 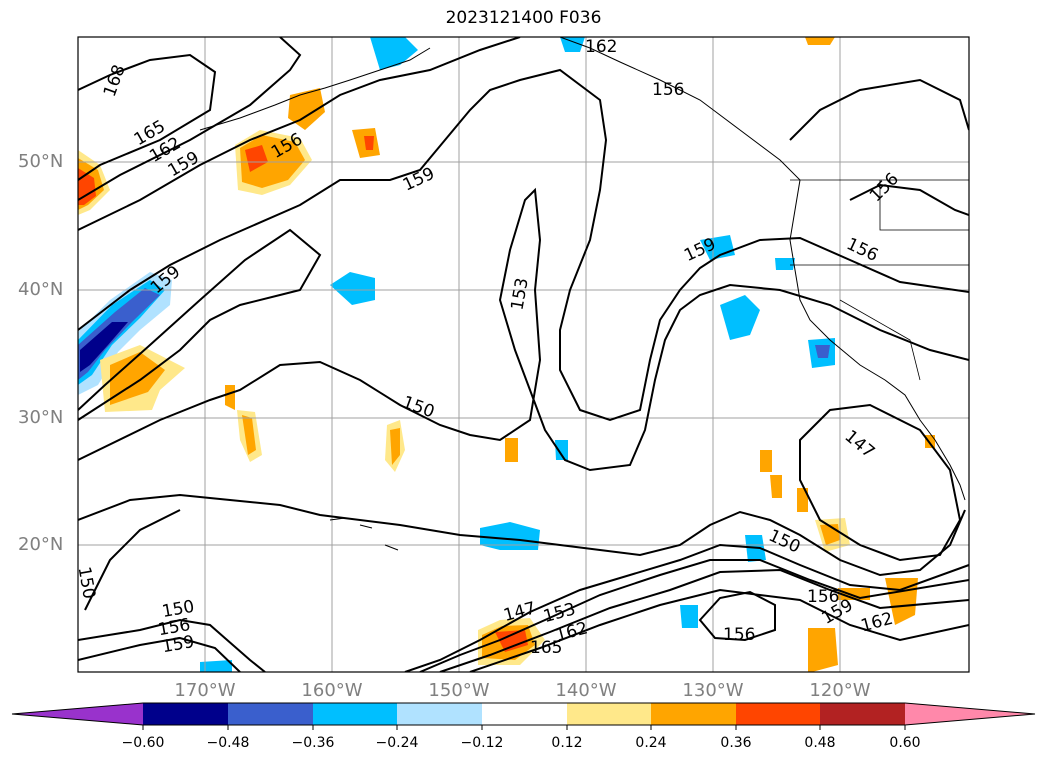 What do you see at coordinates (459, 690) in the screenshot?
I see `lon-label-150w: 150°W` at bounding box center [459, 690].